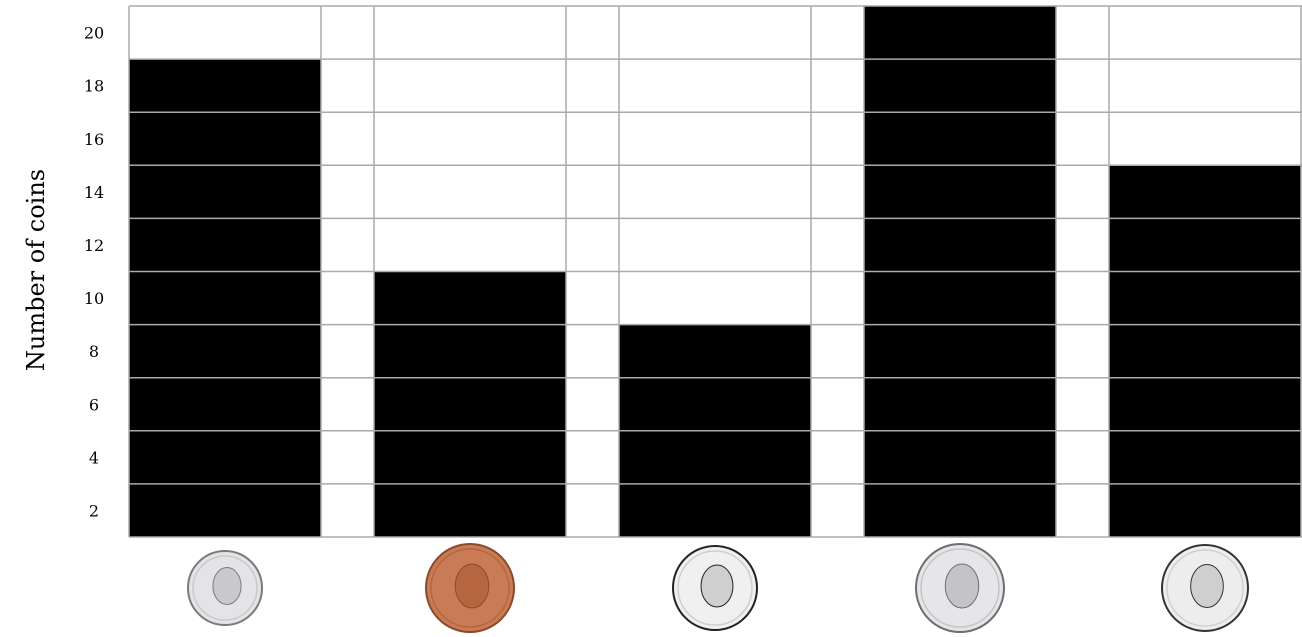 The image size is (1302, 637). Describe the element at coordinates (1205, 351) in the screenshot. I see `bar-half-dollar` at that location.